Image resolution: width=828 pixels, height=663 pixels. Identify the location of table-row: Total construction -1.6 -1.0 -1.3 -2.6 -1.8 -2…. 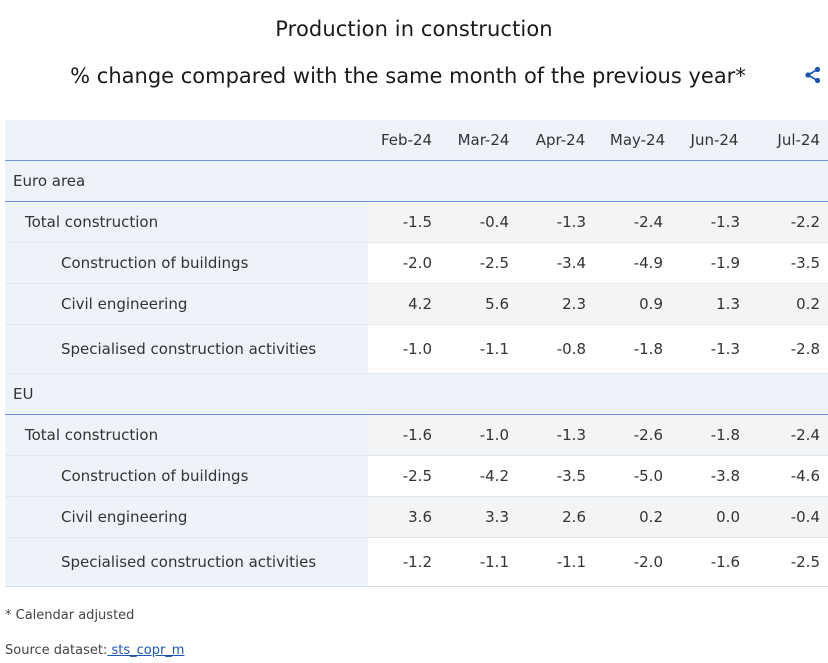
(416, 435).